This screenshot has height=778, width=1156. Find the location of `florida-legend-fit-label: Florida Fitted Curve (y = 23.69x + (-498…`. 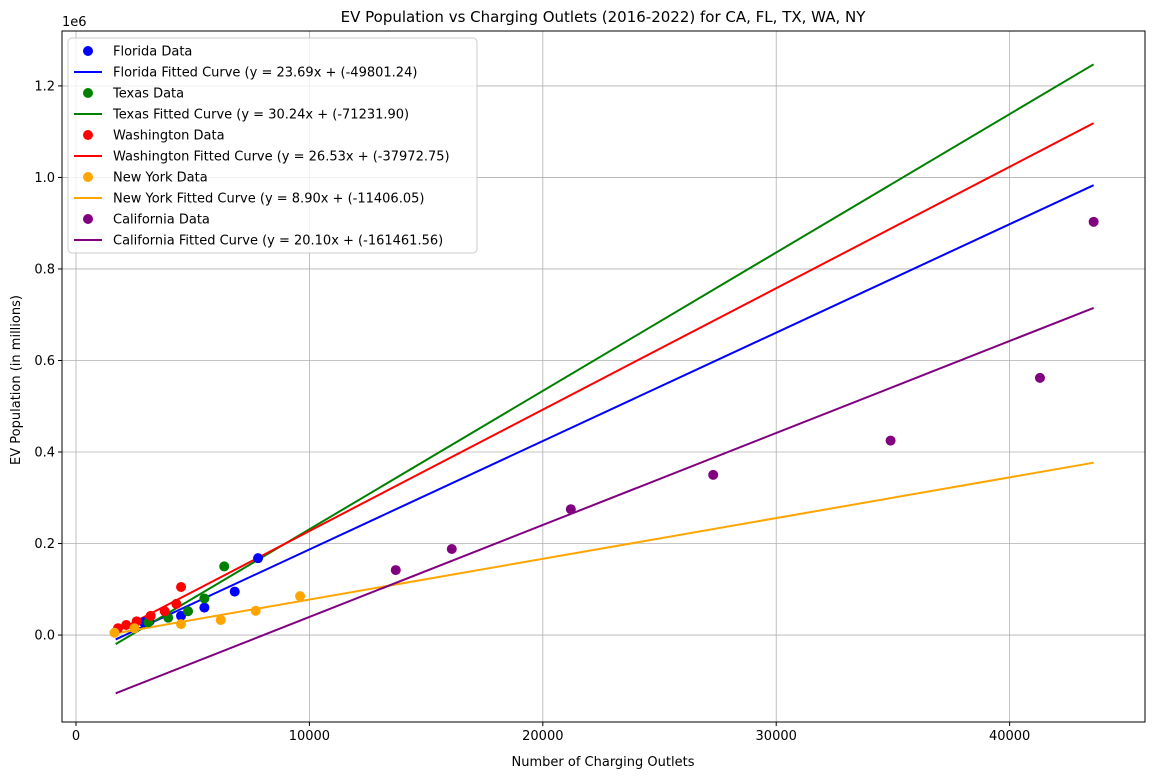

florida-legend-fit-label: Florida Fitted Curve (y = 23.69x + (-498… is located at coordinates (265, 73).